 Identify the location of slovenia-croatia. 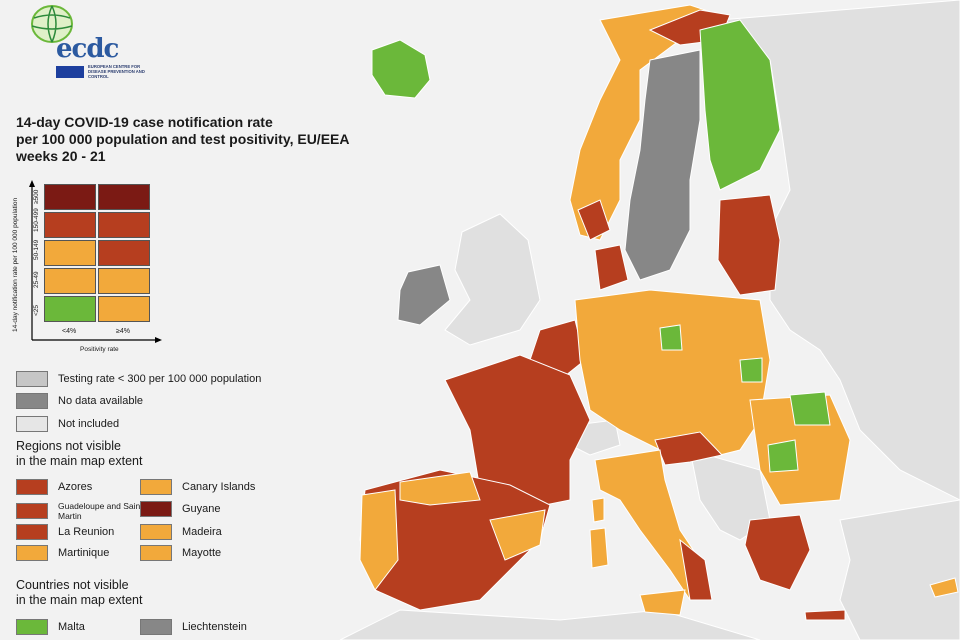
(688, 448).